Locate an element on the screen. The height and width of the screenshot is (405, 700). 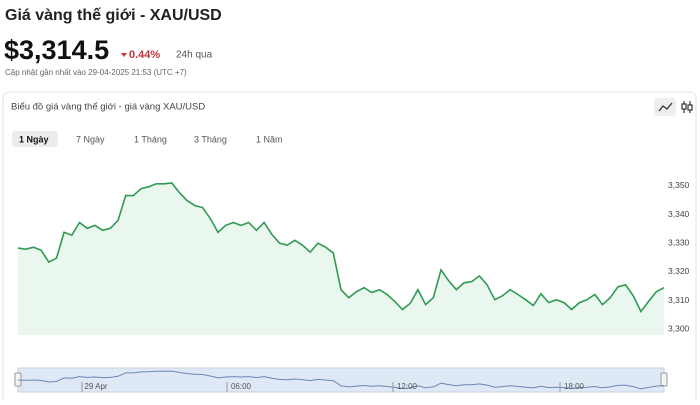
tab: 3 Tháng is located at coordinates (210, 139).